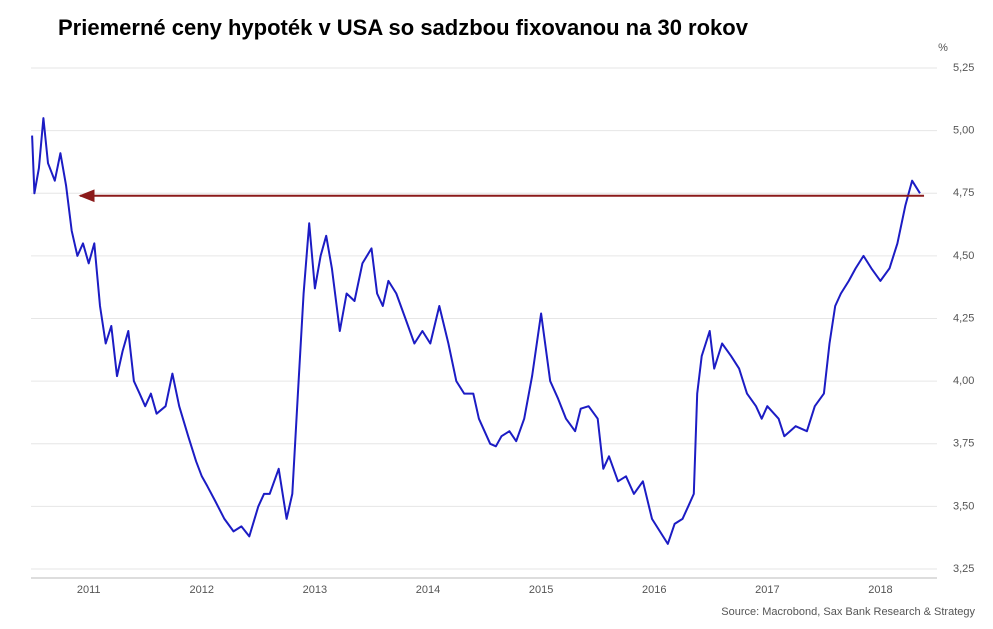  What do you see at coordinates (202, 590) in the screenshot?
I see `x-tick-label: 2012` at bounding box center [202, 590].